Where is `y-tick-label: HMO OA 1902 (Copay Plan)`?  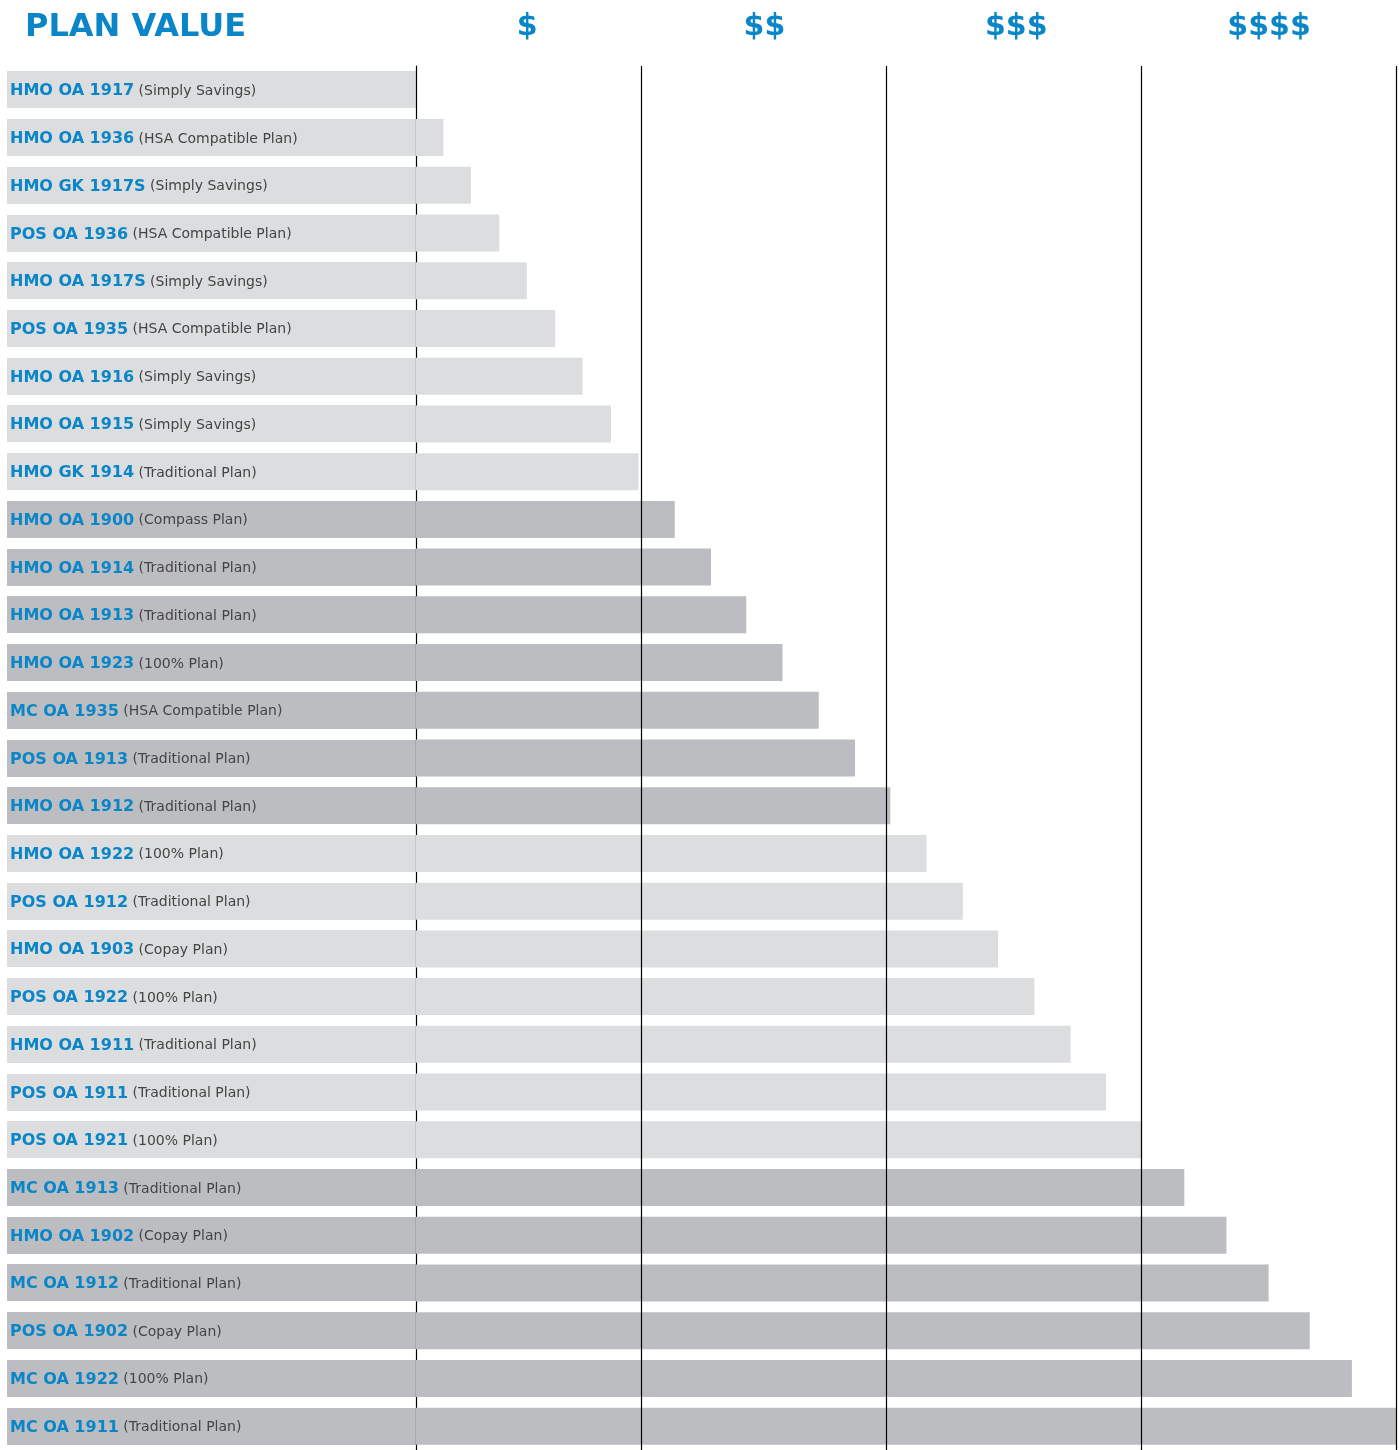
y-tick-label: HMO OA 1902 (Copay Plan) is located at coordinates (119, 1235).